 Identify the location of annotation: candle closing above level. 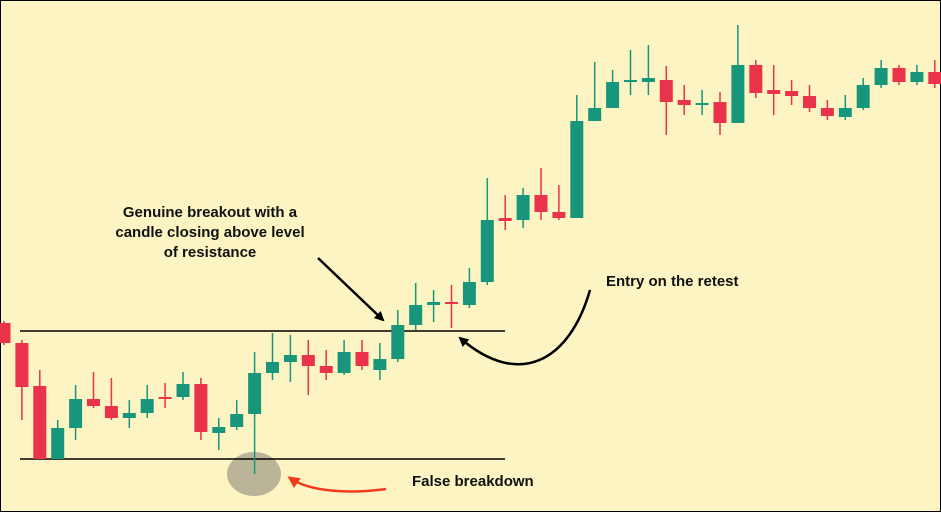
(209, 232).